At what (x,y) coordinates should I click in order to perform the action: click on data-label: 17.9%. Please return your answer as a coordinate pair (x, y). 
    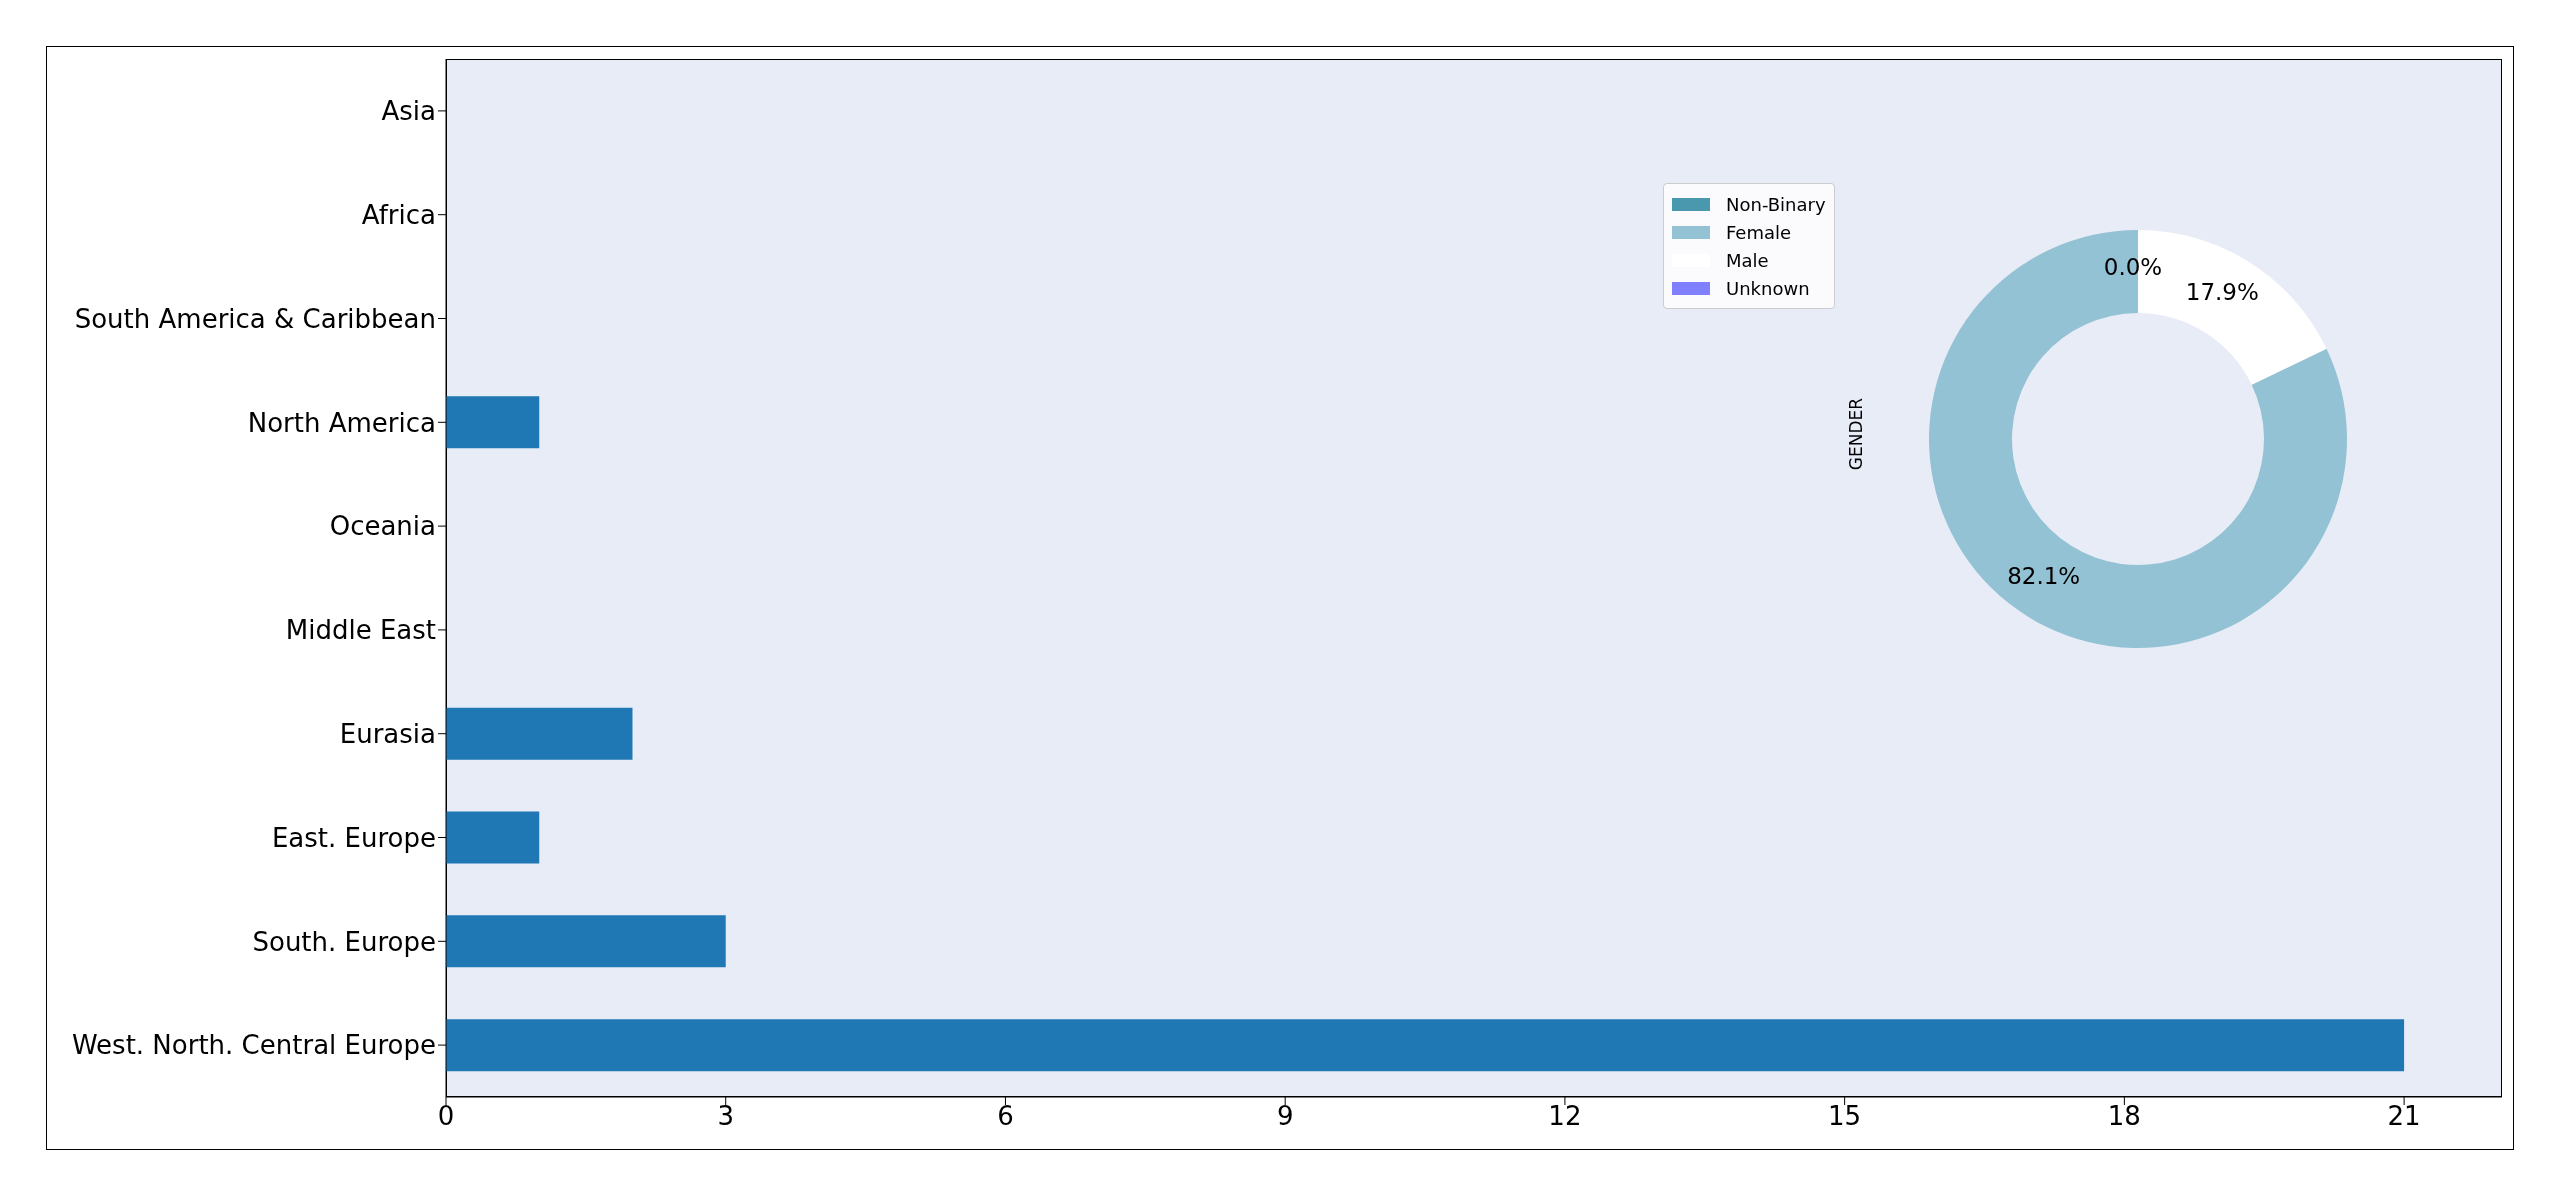
    Looking at the image, I should click on (2222, 292).